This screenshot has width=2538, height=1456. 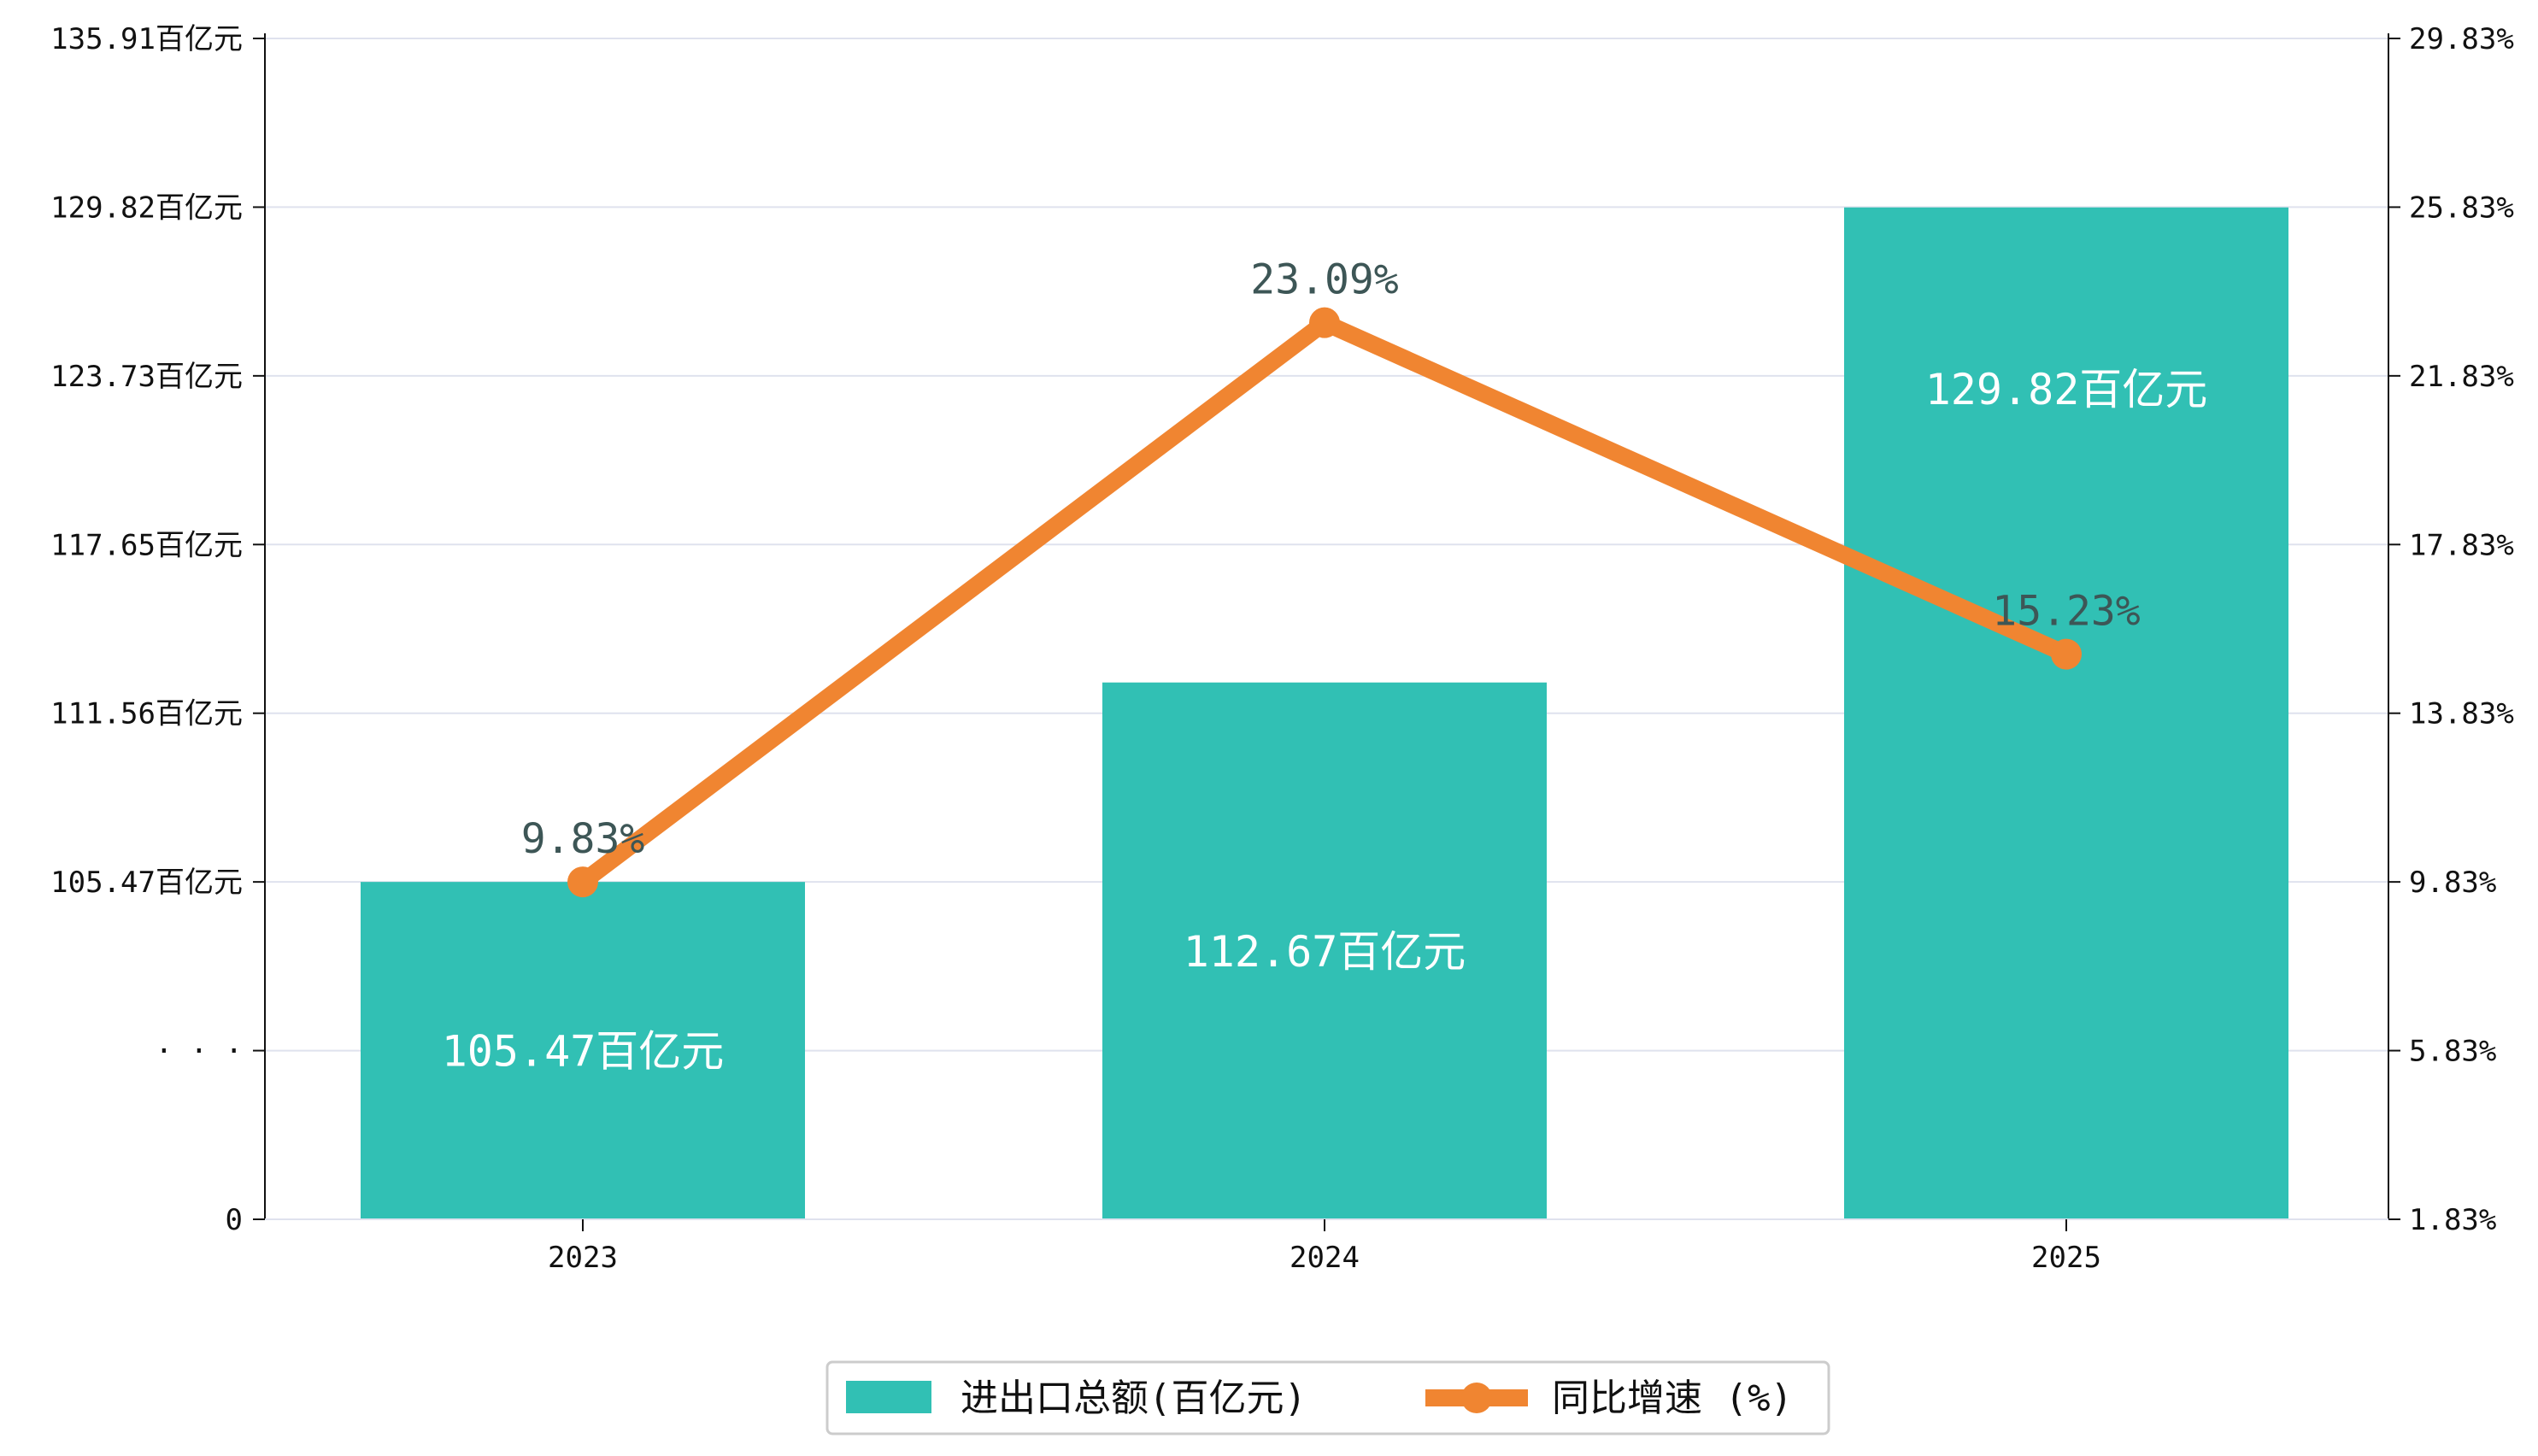 What do you see at coordinates (146, 883) in the screenshot?
I see `left-tick-label: 105.47百亿元` at bounding box center [146, 883].